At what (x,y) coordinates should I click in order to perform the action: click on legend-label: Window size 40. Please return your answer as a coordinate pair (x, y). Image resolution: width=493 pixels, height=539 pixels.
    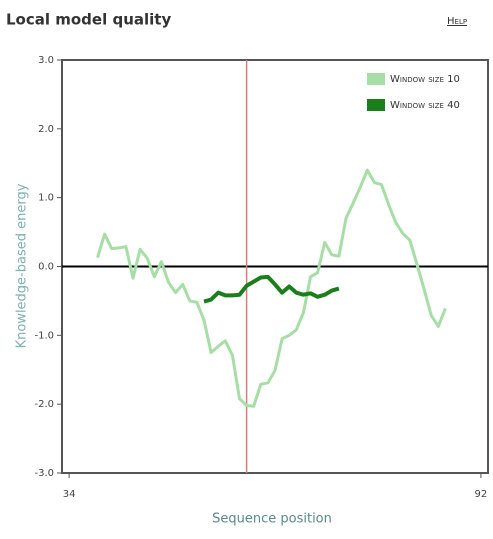
    Looking at the image, I should click on (425, 105).